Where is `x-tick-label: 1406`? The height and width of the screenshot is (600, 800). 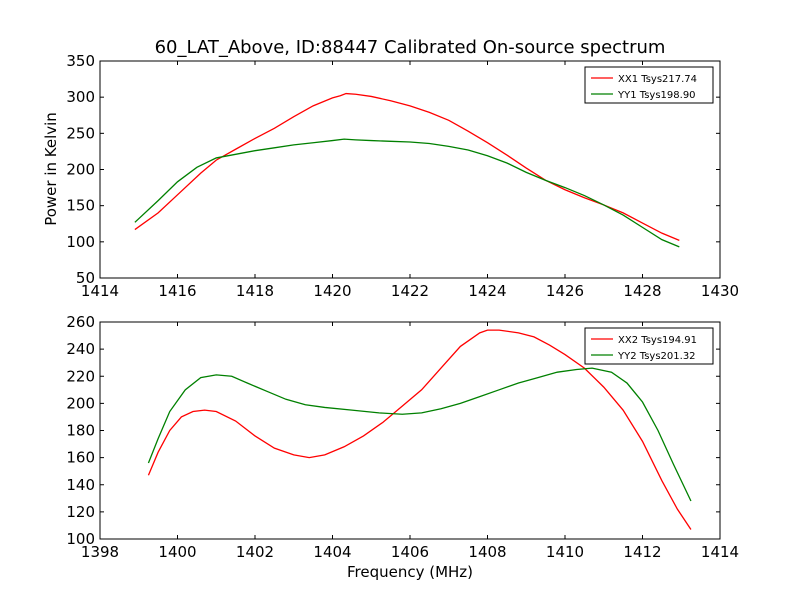 x-tick-label: 1406 is located at coordinates (410, 552).